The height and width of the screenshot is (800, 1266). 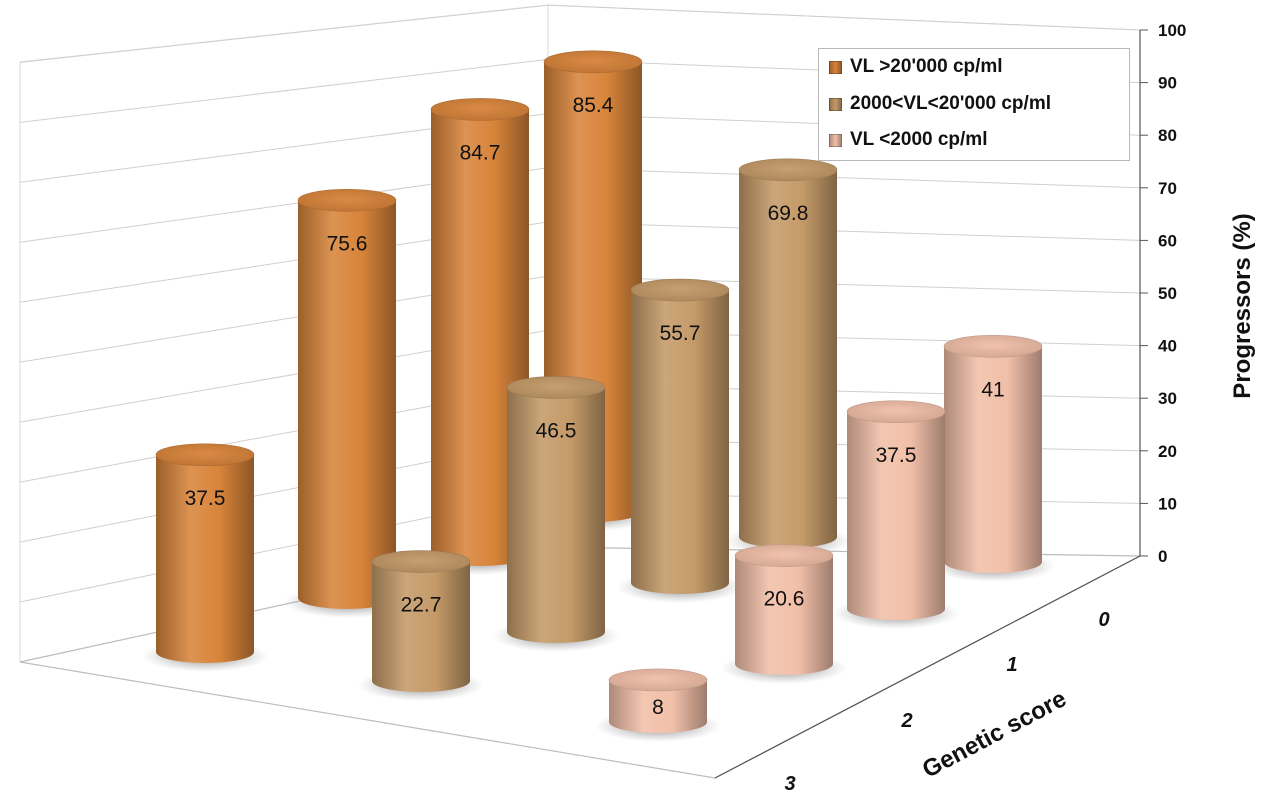 I want to click on category-label: 0, so click(x=1103, y=620).